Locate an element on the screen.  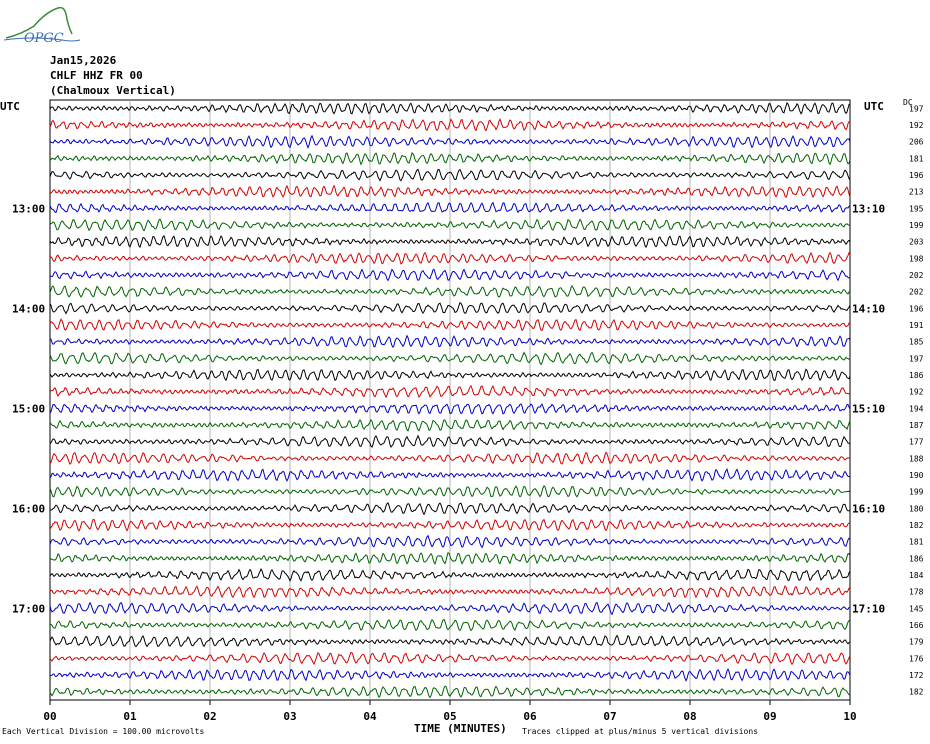
dc-value: 187 is located at coordinates (916, 425).